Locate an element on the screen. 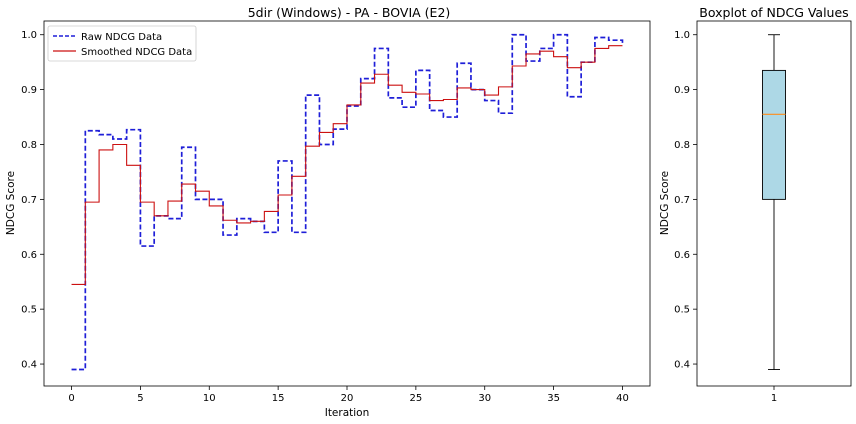 This screenshot has height=424, width=856. legend-smoothed-label: Smoothed NDCG Data is located at coordinates (136, 52).